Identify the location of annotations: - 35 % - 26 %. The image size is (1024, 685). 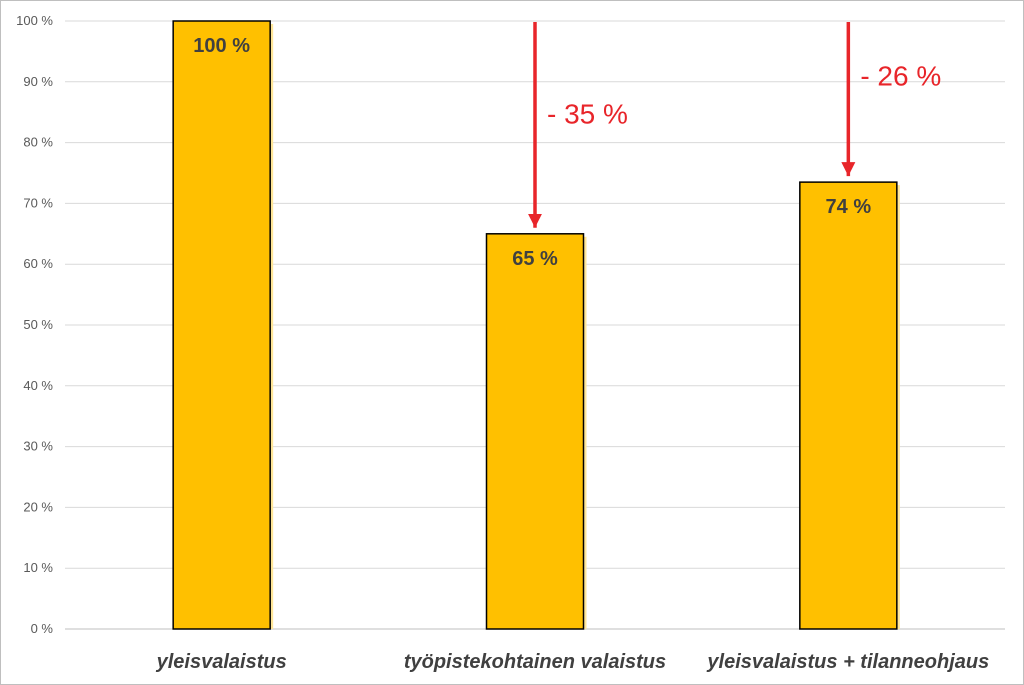
(734, 125).